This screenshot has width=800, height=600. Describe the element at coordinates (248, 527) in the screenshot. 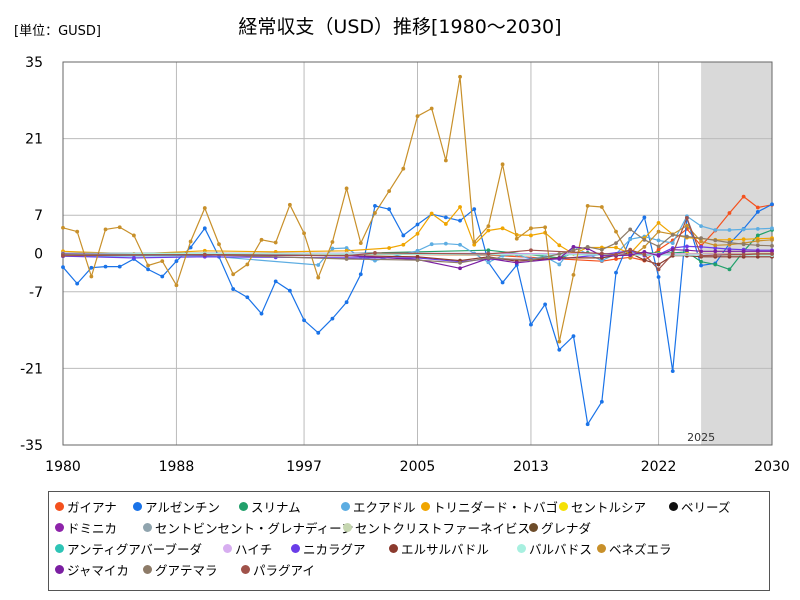

I see `legend-item: セントビンセント・グレナディーン` at that location.